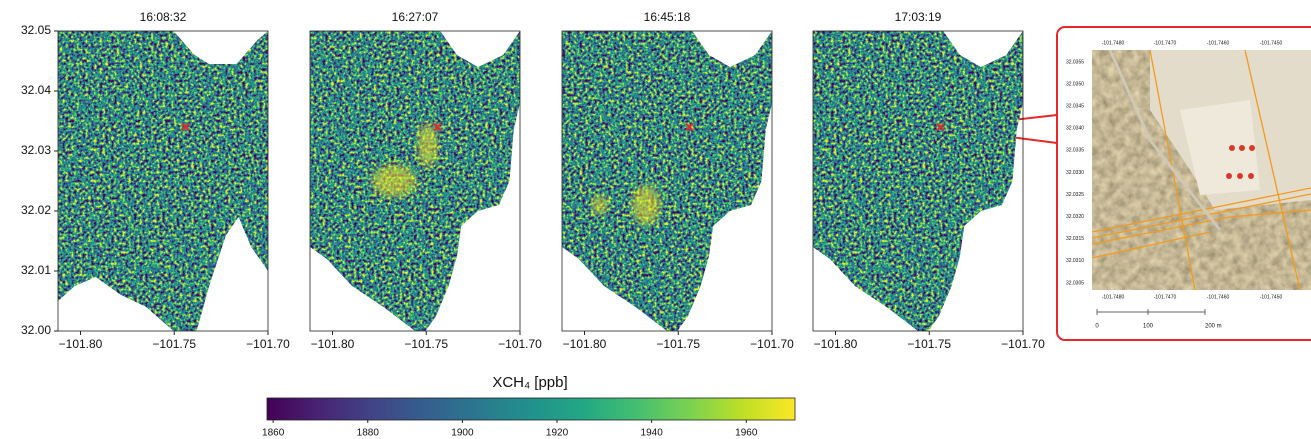 The height and width of the screenshot is (439, 1311). Describe the element at coordinates (1151, 312) in the screenshot. I see `scale-bar` at that location.